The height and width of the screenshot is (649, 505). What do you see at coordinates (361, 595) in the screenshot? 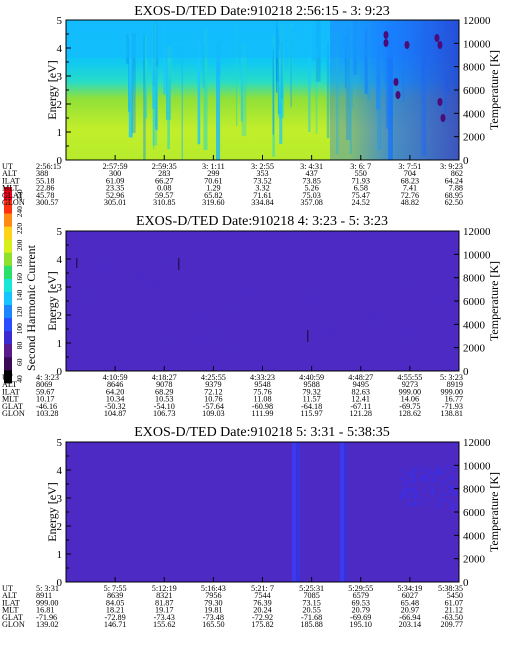
I see `table-cell: 6579` at bounding box center [361, 595].